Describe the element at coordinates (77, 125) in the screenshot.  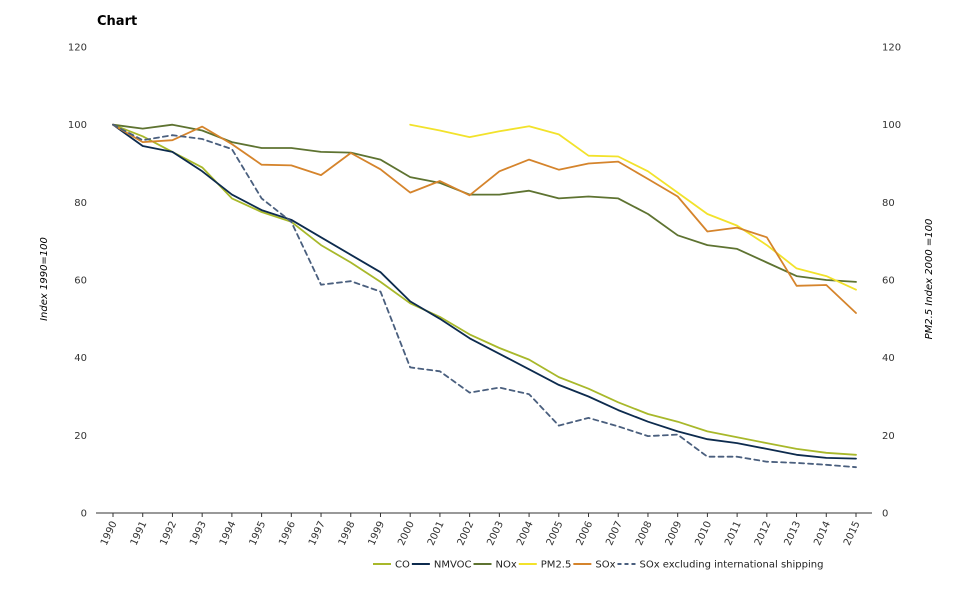
I see `y-tick-label-left: 100` at that location.